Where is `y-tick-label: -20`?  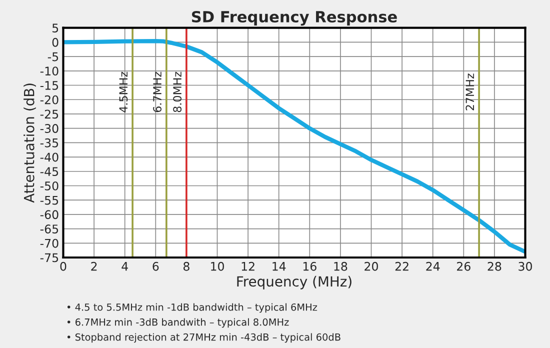
y-tick-label: -20 is located at coordinates (49, 99).